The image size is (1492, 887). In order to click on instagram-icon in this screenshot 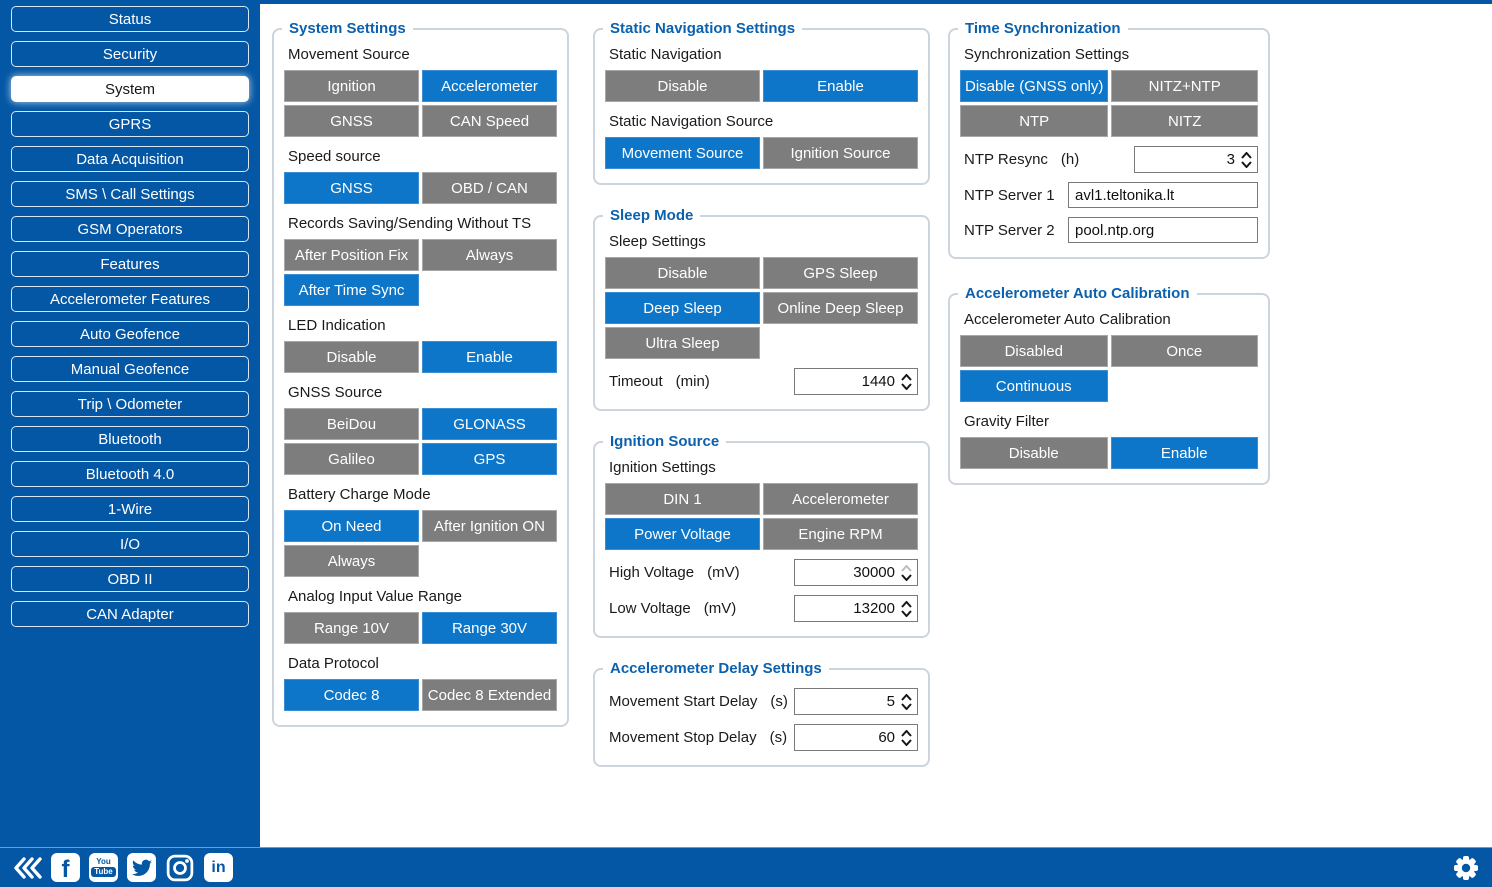, I will do `click(180, 868)`.